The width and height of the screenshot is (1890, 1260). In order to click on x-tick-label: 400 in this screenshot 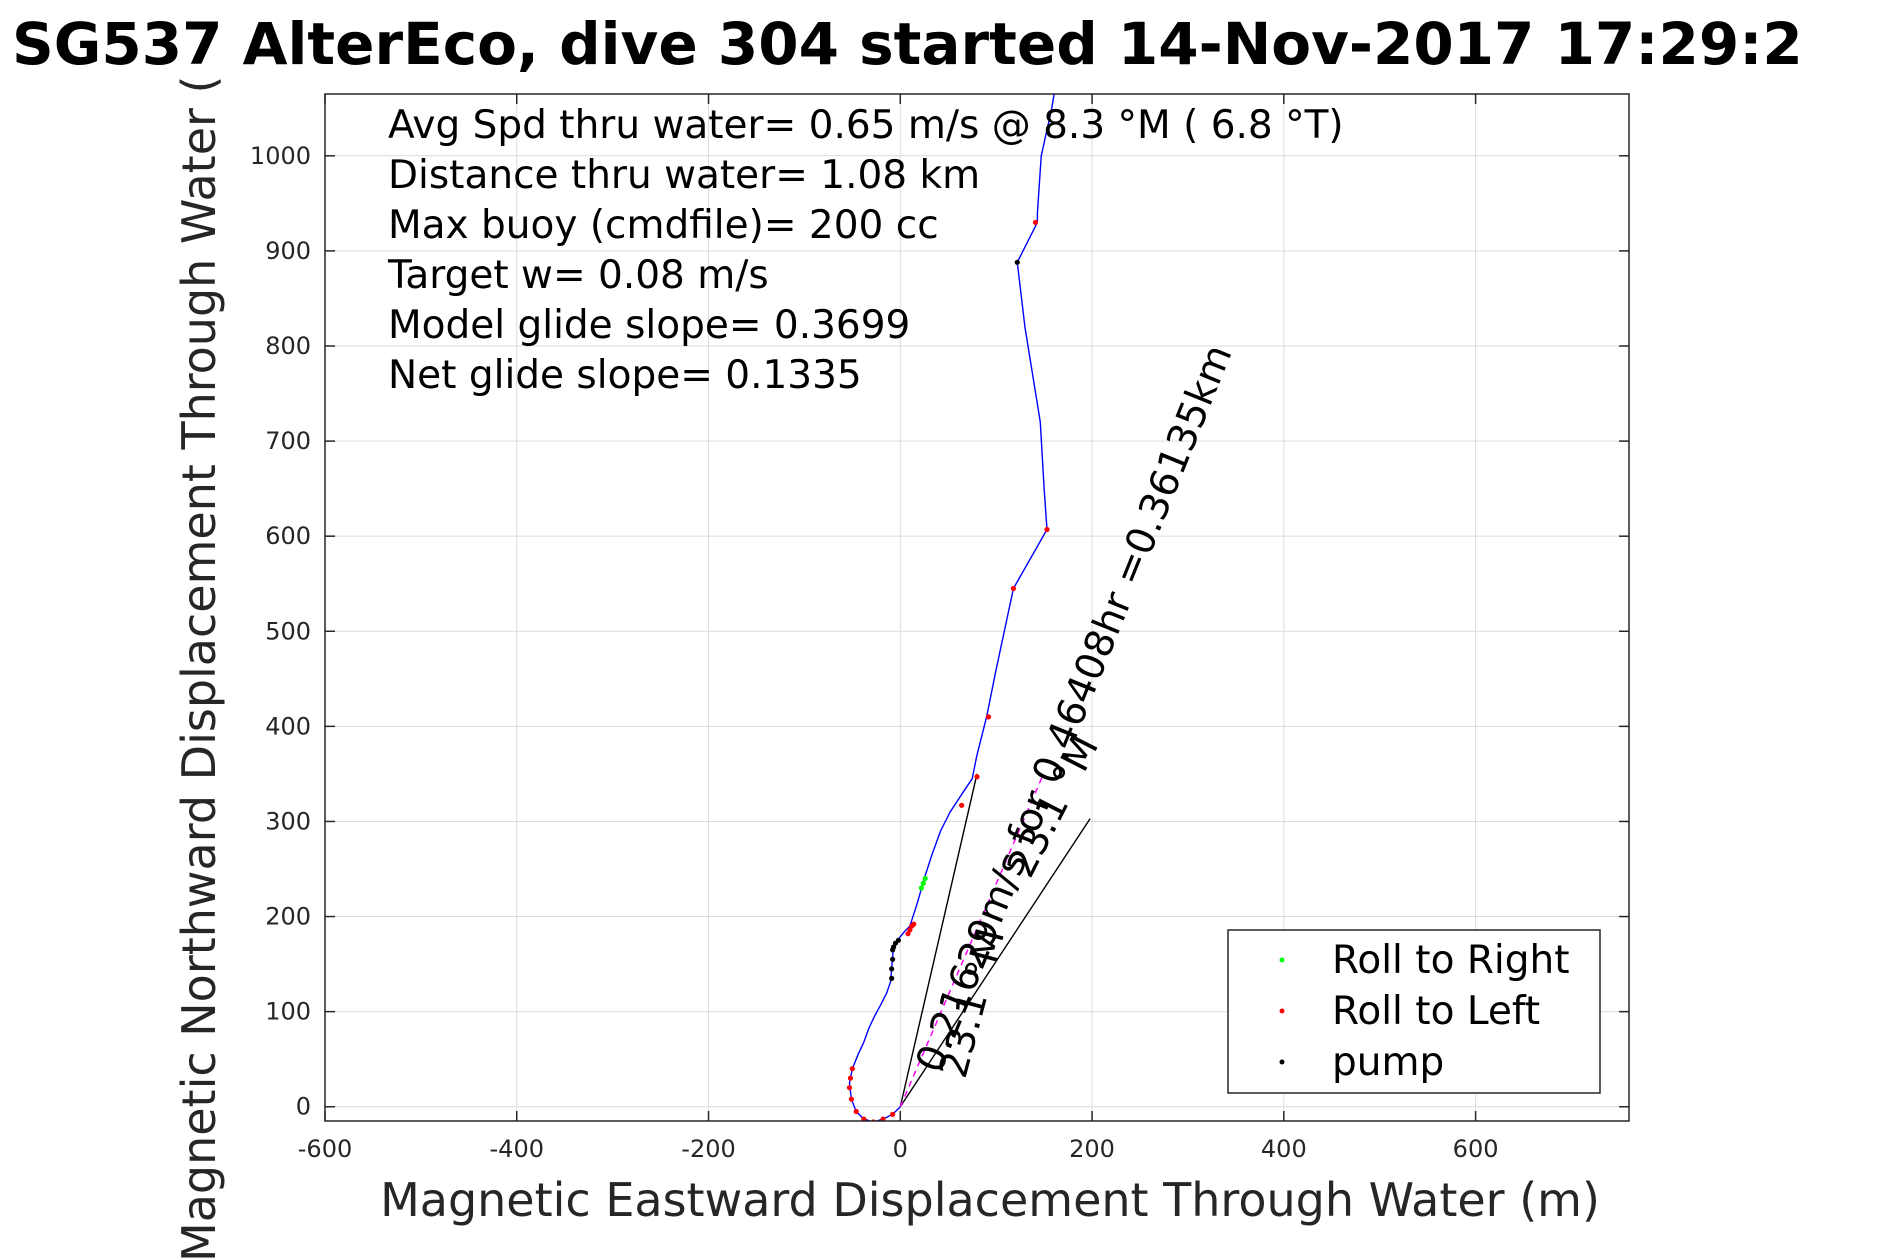, I will do `click(1284, 1149)`.